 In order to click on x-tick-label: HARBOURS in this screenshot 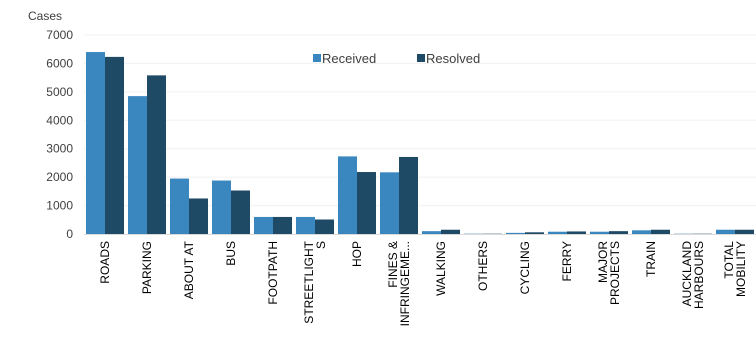, I will do `click(699, 275)`.